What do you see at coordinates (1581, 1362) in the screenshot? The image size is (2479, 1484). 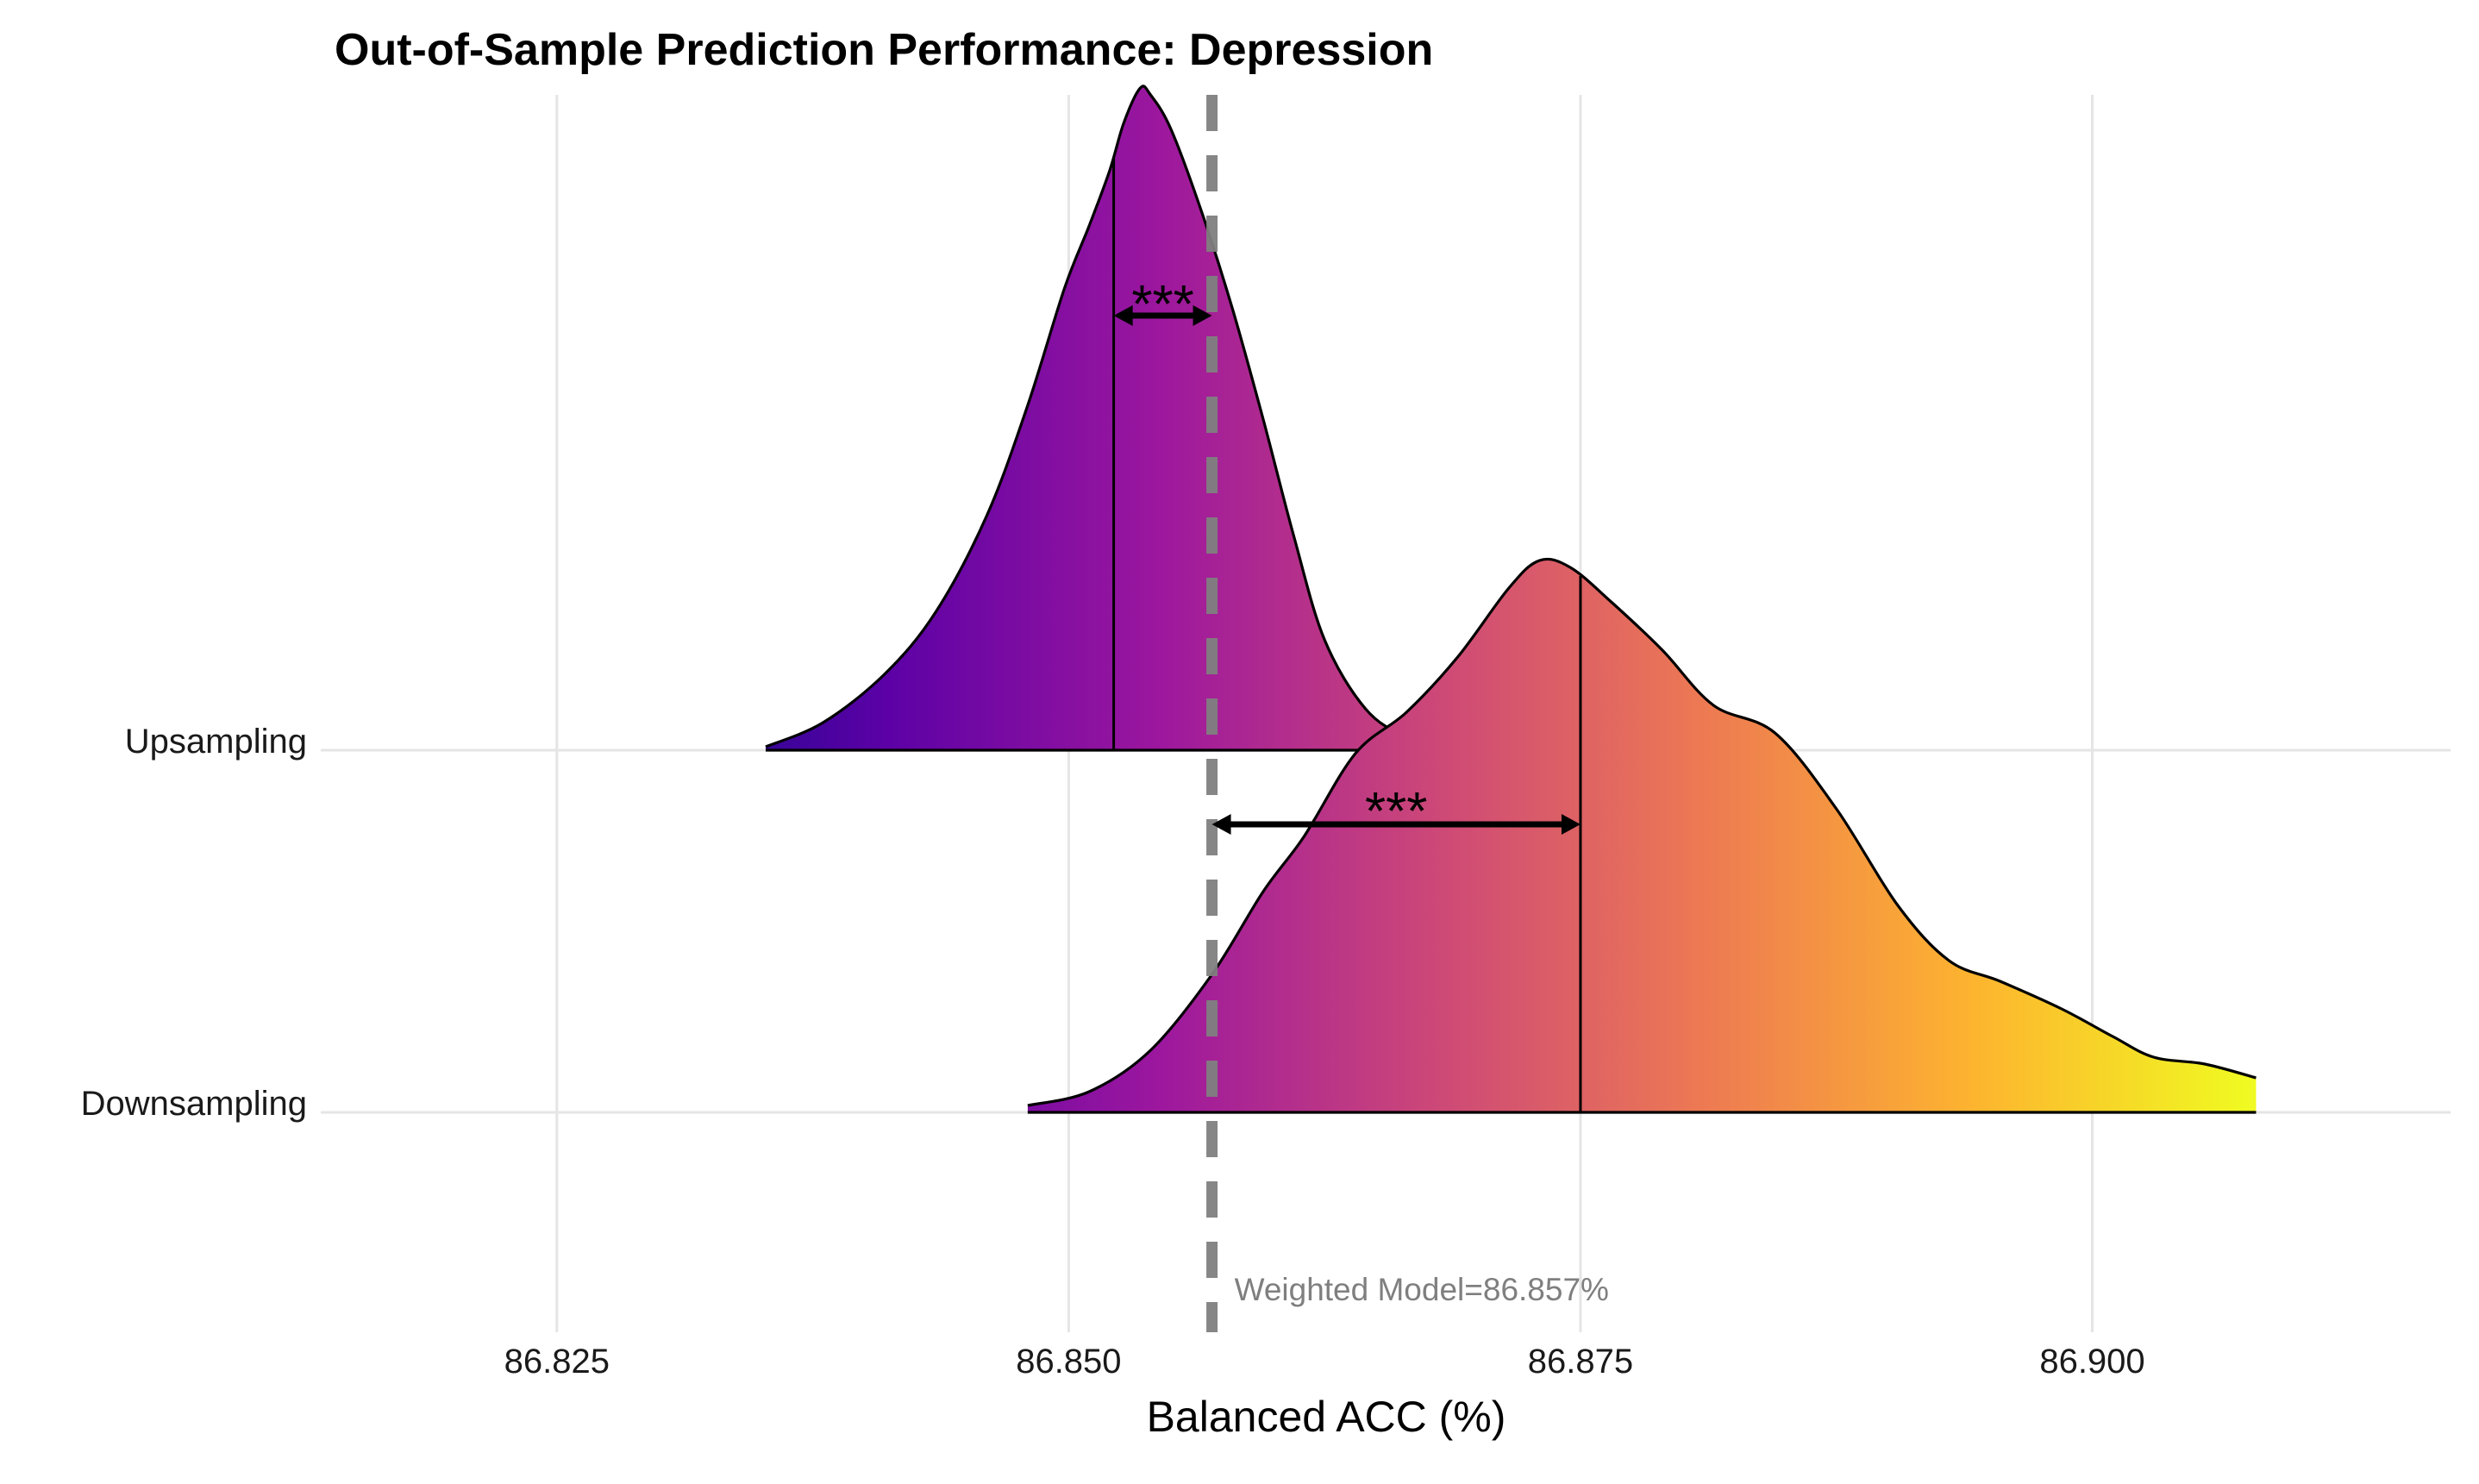 I see `x-tick-label: 86.875` at bounding box center [1581, 1362].